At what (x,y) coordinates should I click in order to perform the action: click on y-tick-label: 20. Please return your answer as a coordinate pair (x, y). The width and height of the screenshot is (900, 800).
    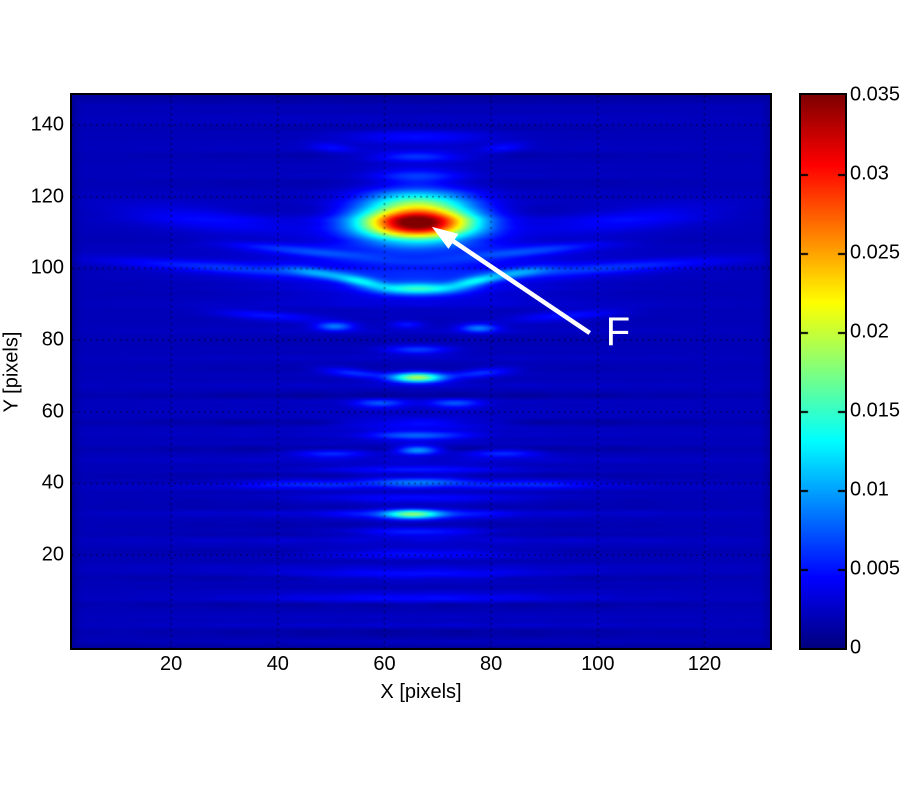
    Looking at the image, I should click on (52, 554).